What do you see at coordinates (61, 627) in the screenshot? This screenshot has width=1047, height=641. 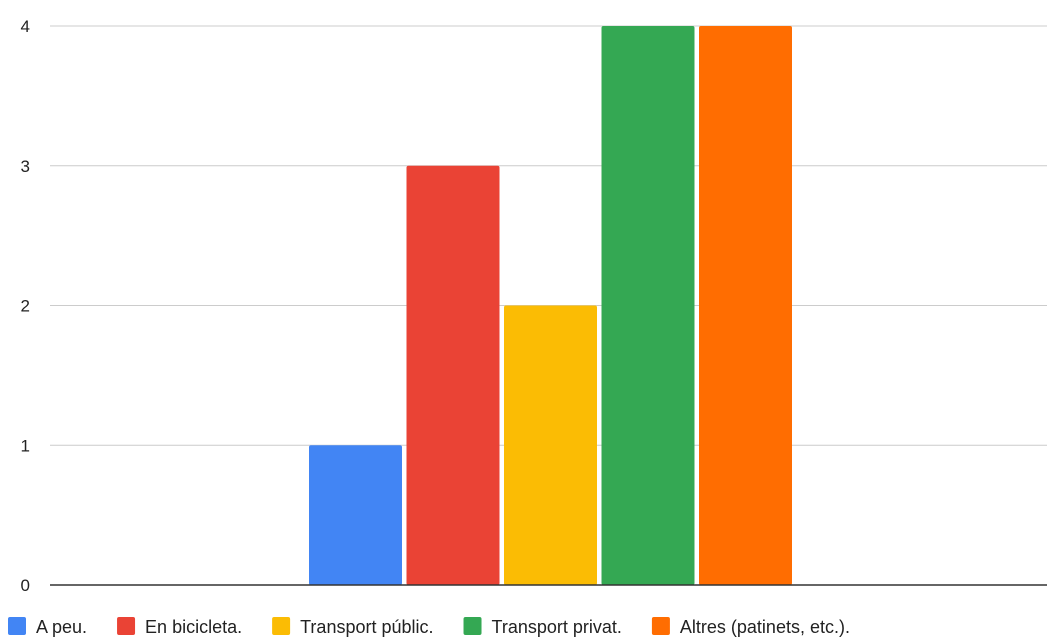 I see `legend-label: A peu.` at bounding box center [61, 627].